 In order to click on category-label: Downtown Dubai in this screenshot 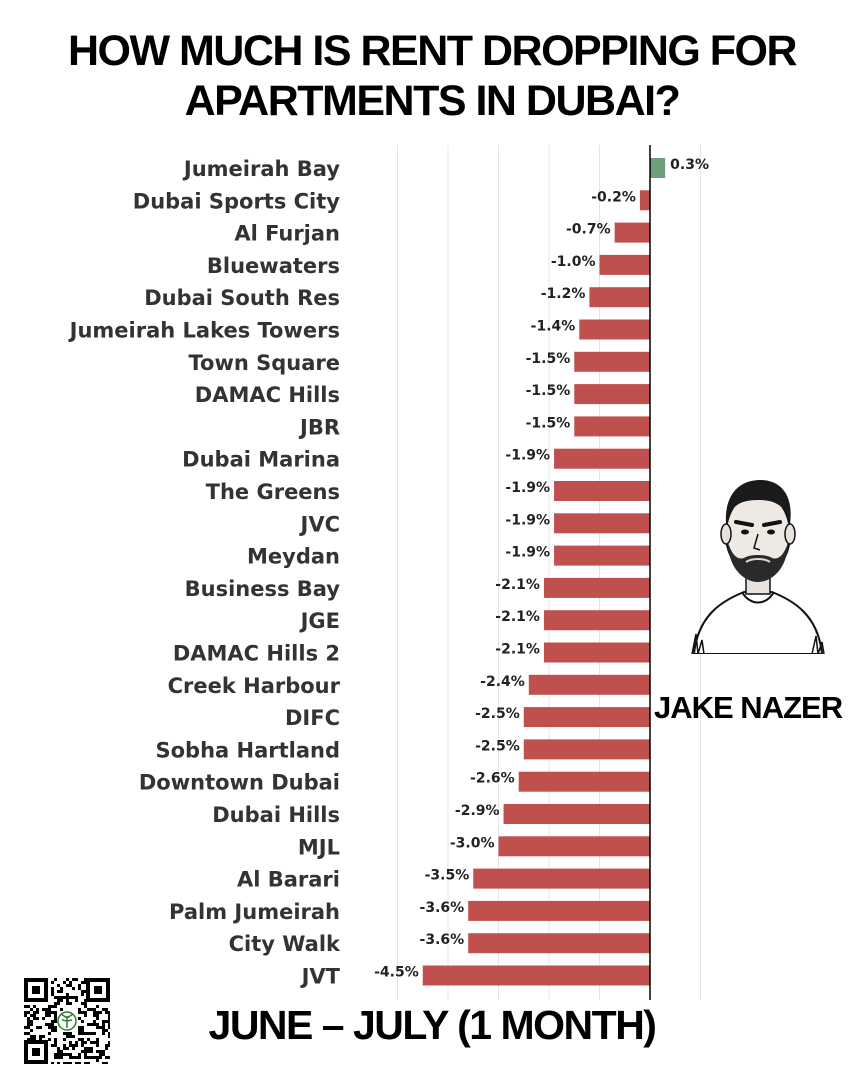, I will do `click(239, 783)`.